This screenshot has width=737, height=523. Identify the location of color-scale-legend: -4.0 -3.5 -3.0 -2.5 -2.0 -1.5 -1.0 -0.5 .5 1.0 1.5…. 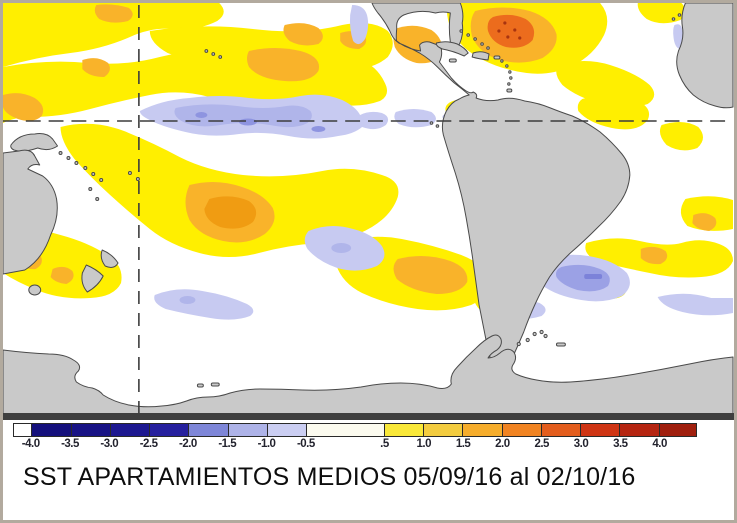
(368, 438).